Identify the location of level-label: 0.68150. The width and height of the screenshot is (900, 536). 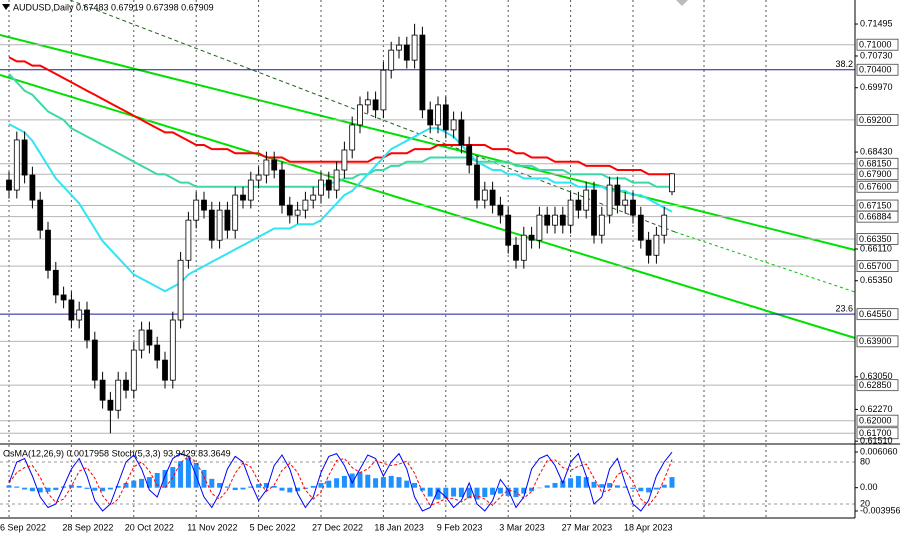
(875, 164).